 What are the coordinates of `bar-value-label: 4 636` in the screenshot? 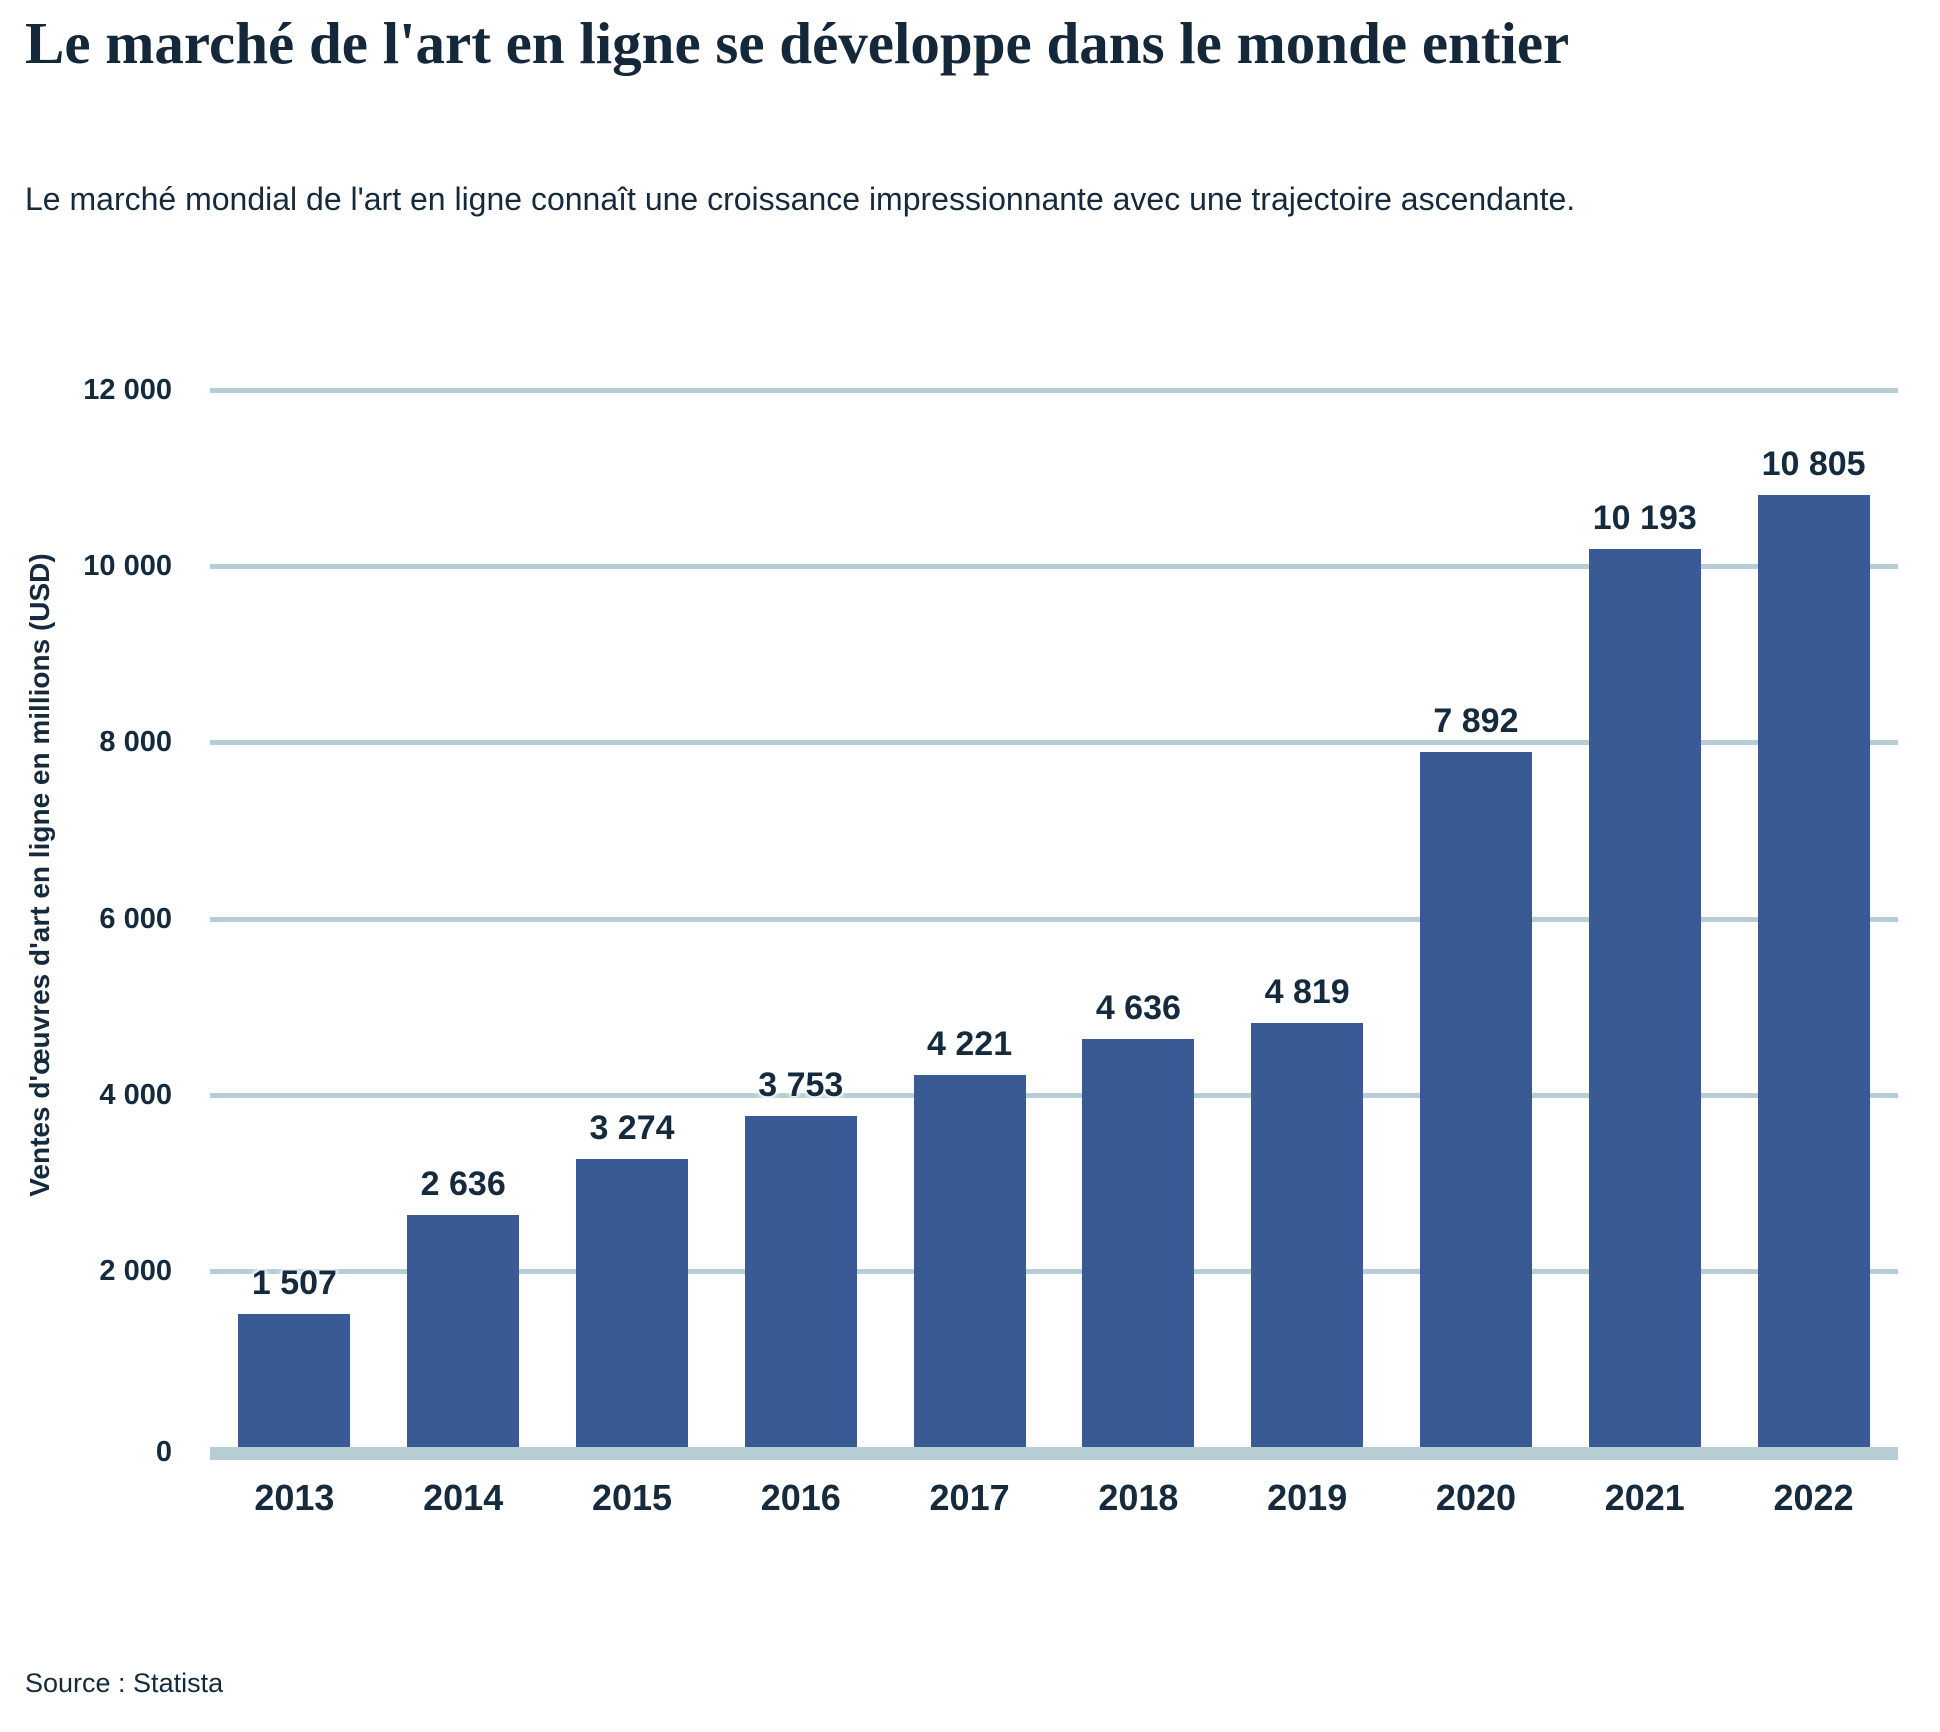 It's located at (1138, 1008).